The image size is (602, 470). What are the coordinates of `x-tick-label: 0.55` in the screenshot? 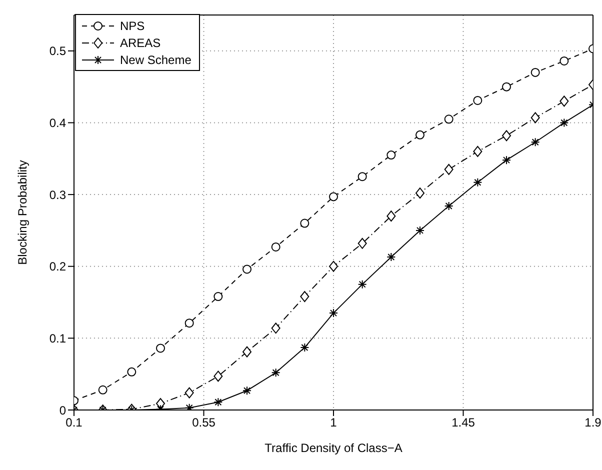 It's located at (204, 423).